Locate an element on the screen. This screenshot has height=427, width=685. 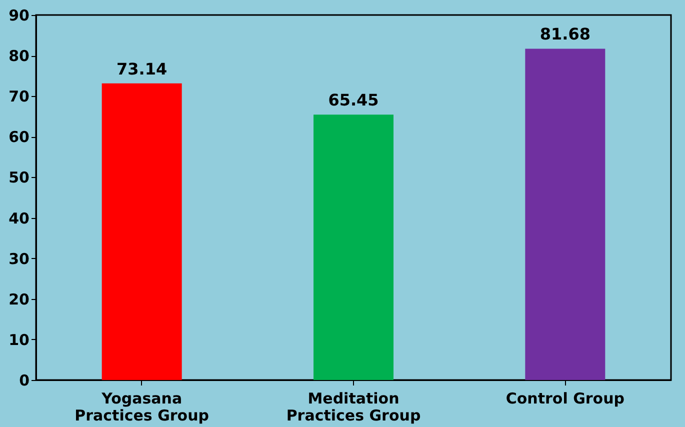
data-label: 81.68 is located at coordinates (565, 34).